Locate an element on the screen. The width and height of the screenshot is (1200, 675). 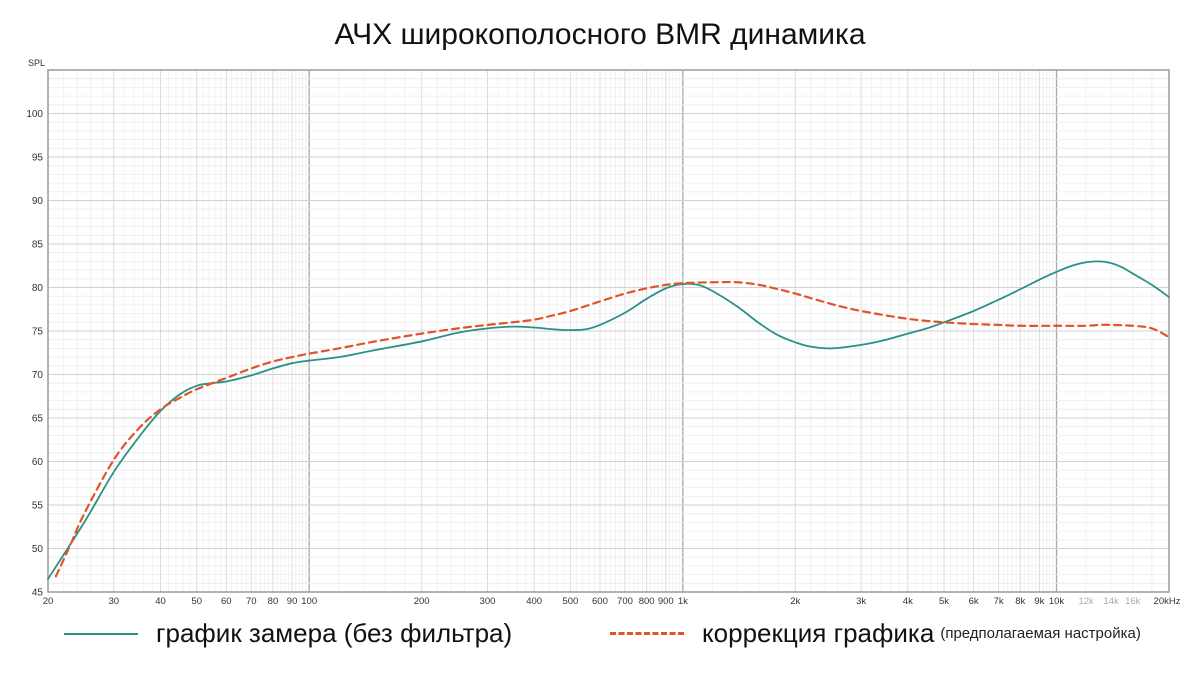
legend-swatch-solid-line is located at coordinates (101, 633).